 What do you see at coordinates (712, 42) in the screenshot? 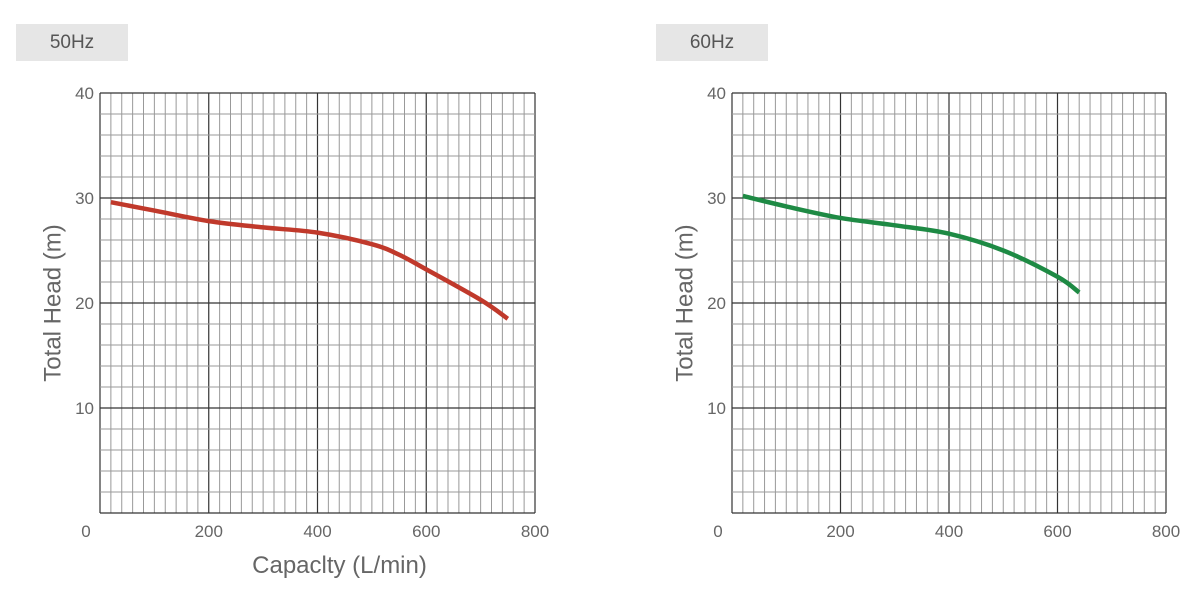
I see `tab-60hz: 60Hz` at bounding box center [712, 42].